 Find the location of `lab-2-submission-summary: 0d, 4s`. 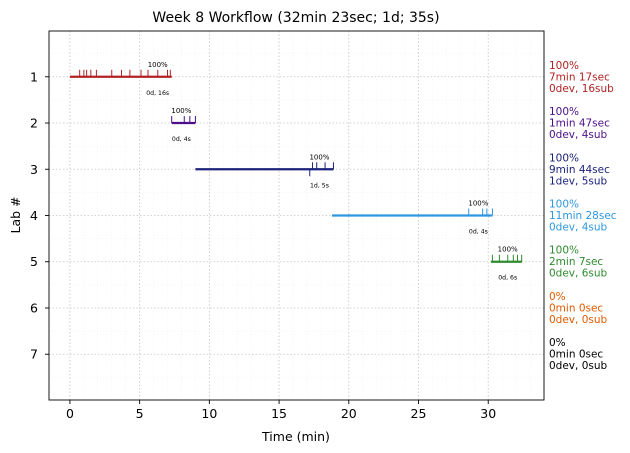

lab-2-submission-summary: 0d, 4s is located at coordinates (181, 139).